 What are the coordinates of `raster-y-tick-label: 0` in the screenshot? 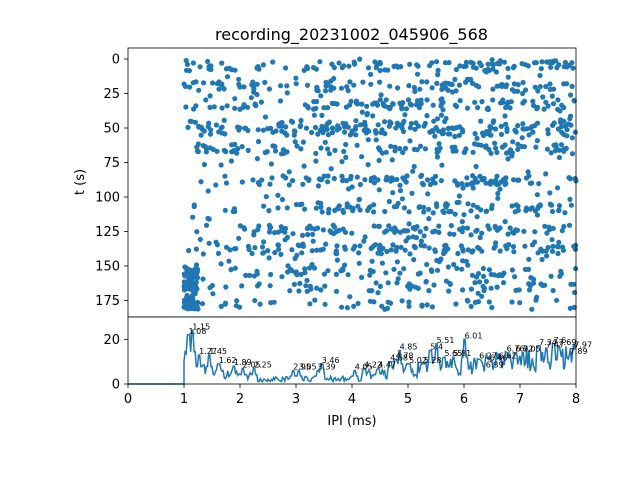 It's located at (116, 60).